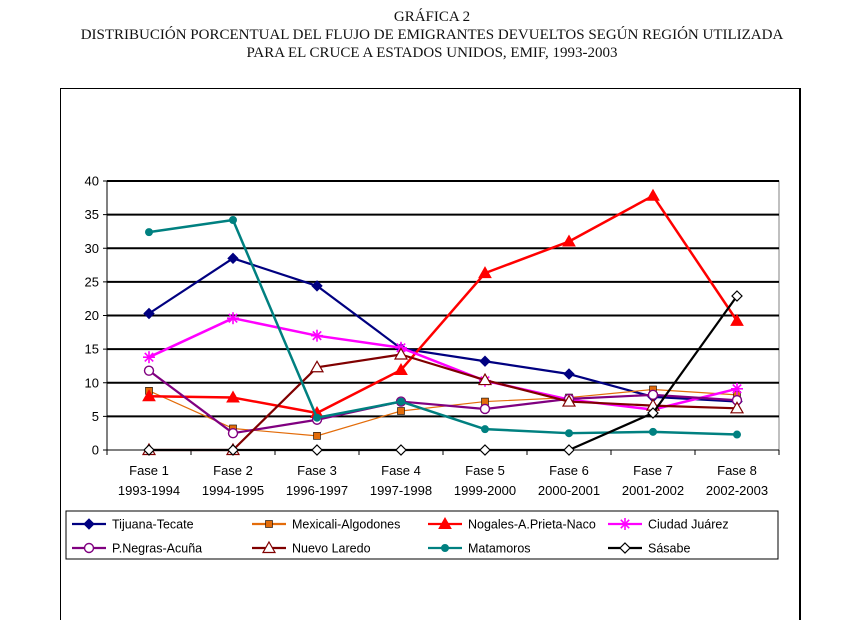 The height and width of the screenshot is (637, 864). I want to click on legend-item: Tijuana-Tecate, so click(133, 525).